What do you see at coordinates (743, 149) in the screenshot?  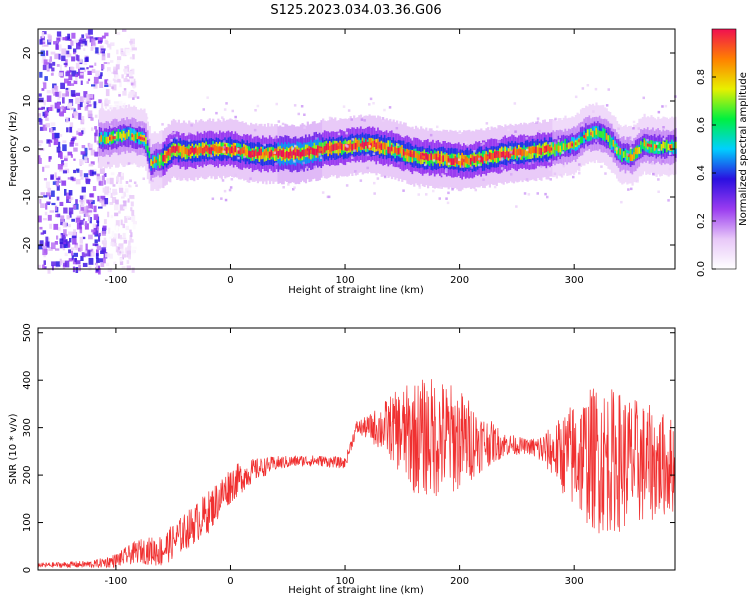 I see `colorbar-label: Normalized spectral amplitude` at bounding box center [743, 149].